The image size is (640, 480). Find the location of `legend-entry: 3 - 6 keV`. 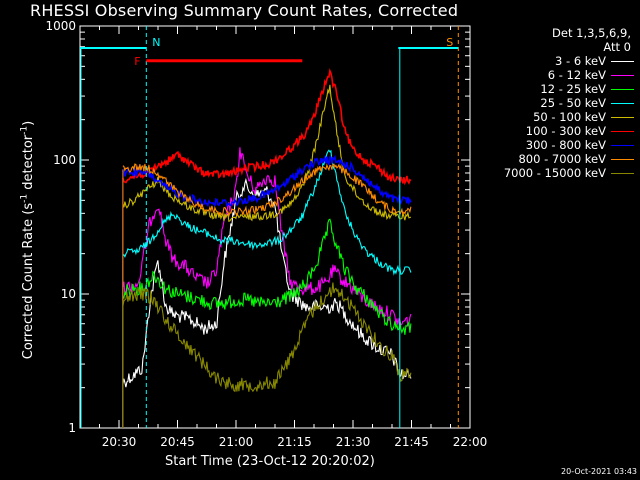

legend-entry: 3 - 6 keV is located at coordinates (558, 61).